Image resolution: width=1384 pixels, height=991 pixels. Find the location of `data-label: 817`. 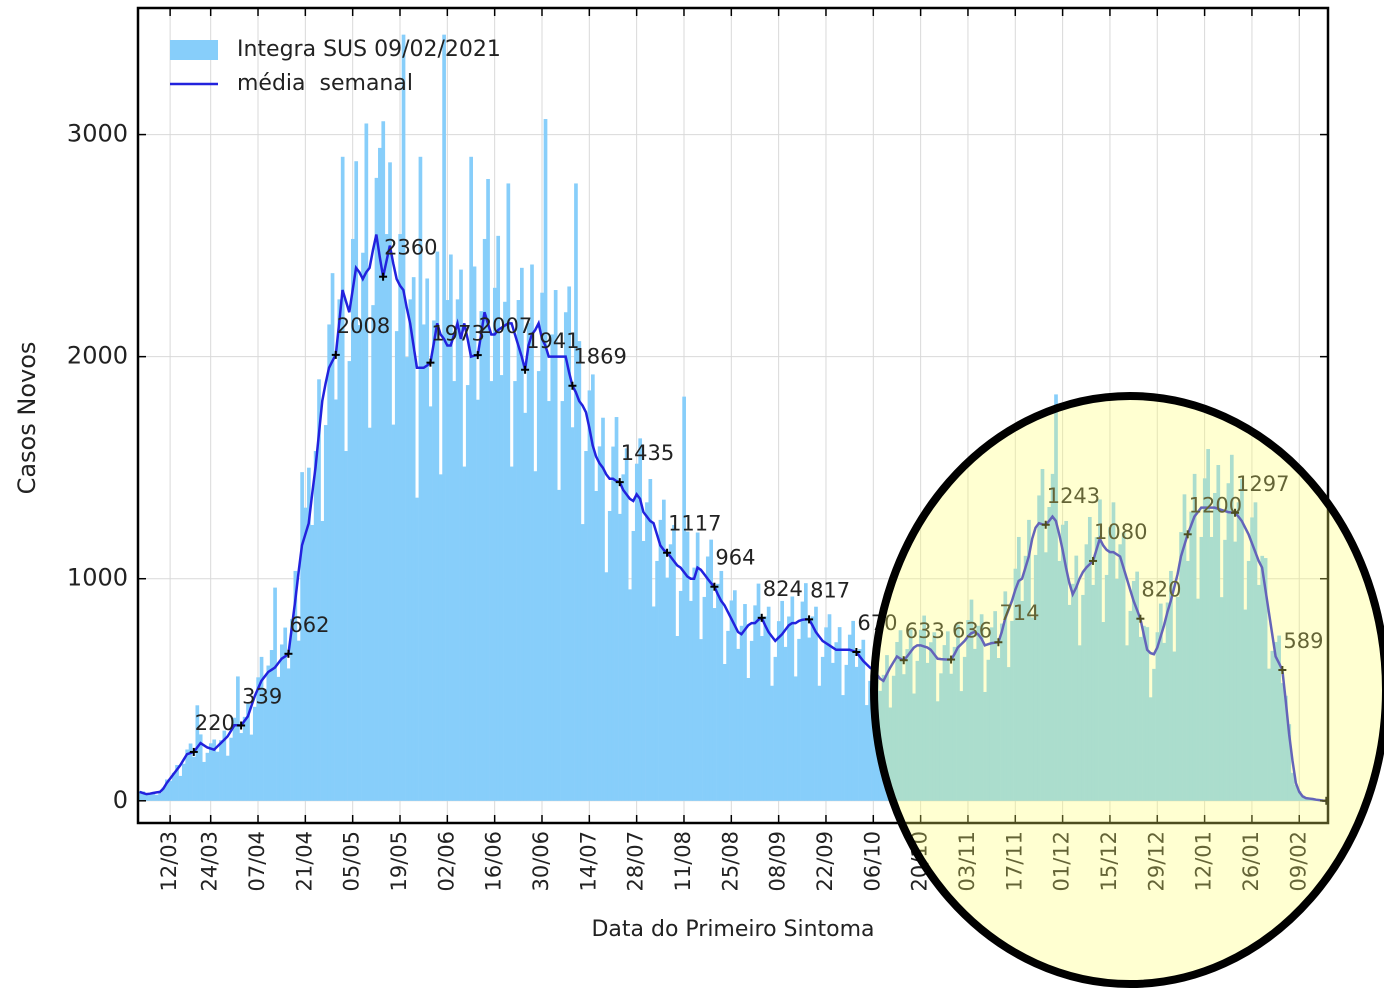

data-label: 817 is located at coordinates (830, 590).